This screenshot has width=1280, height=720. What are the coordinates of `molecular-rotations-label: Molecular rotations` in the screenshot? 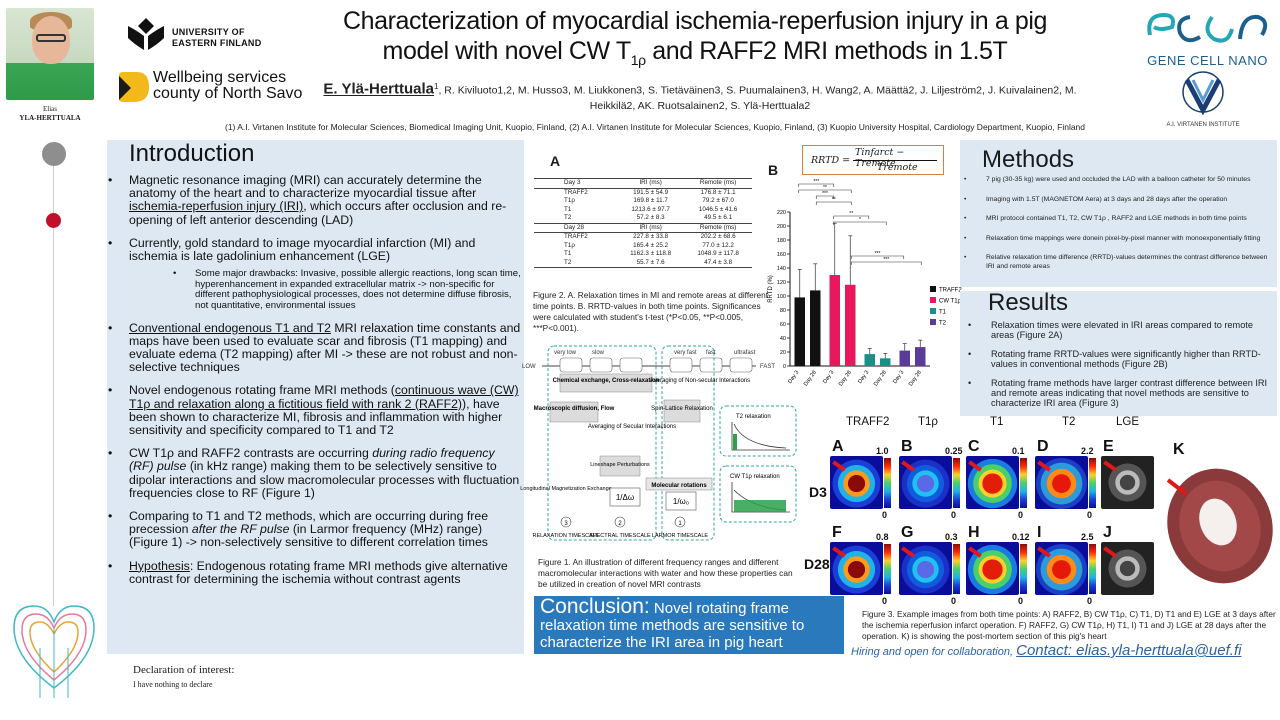 It's located at (679, 486).